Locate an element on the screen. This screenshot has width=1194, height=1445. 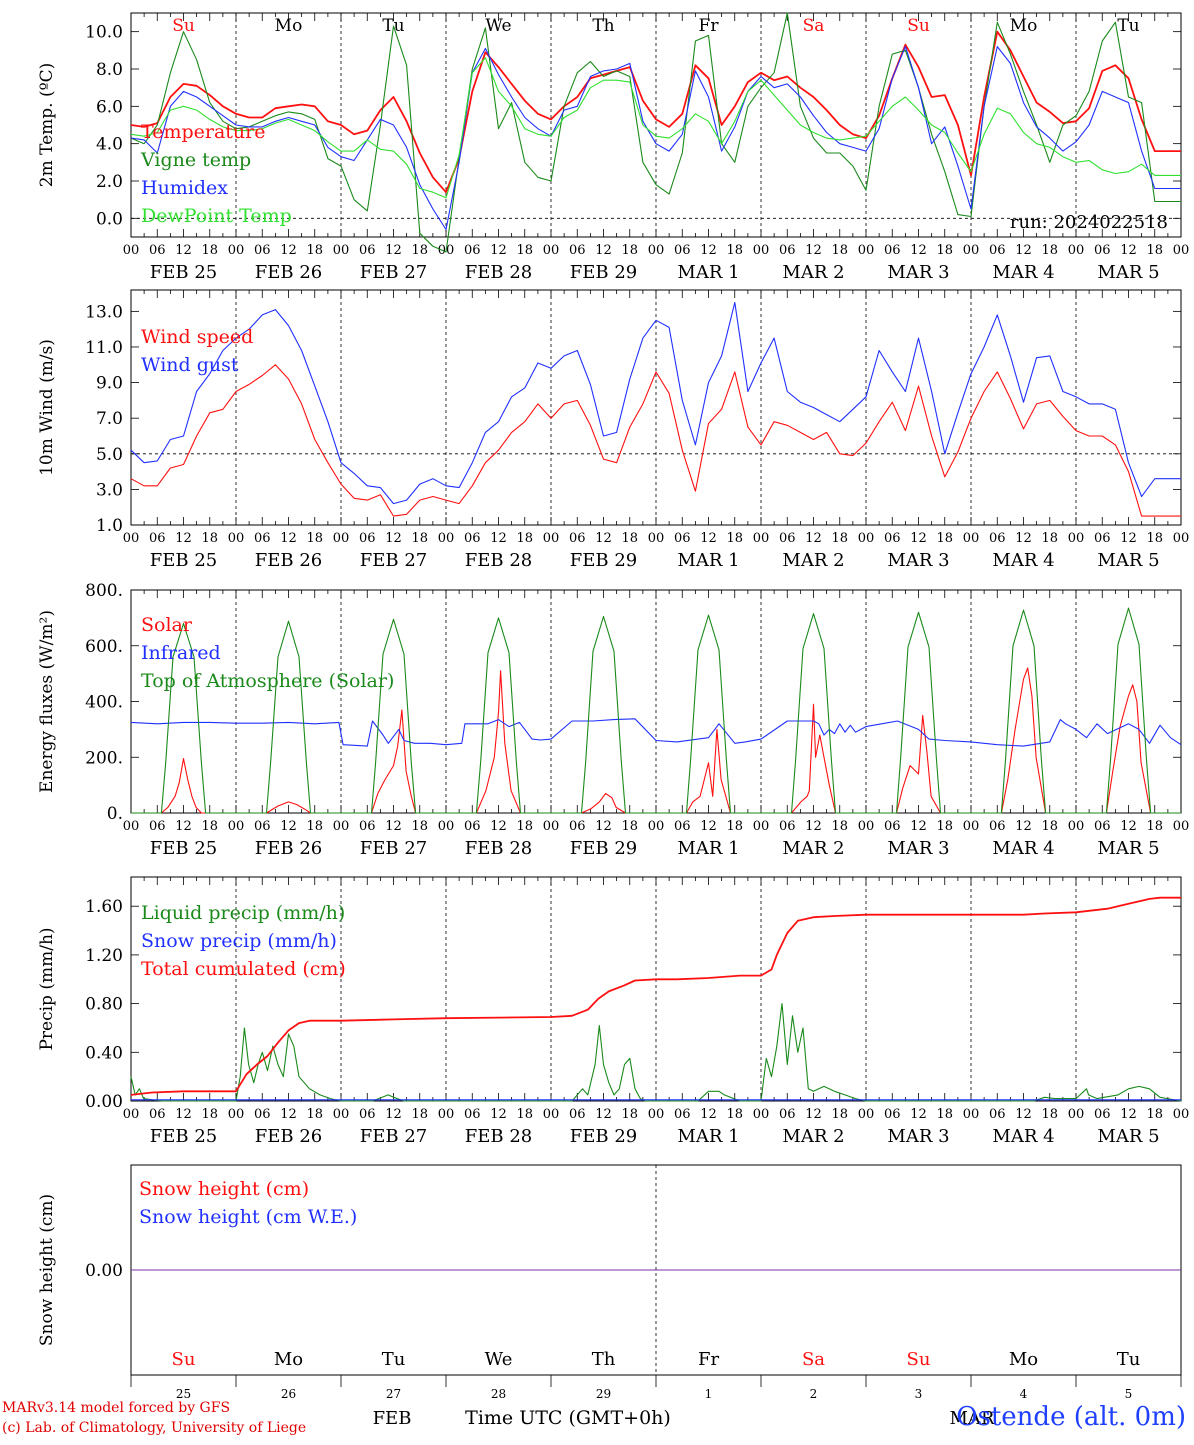
snow-weekday-label: Tu is located at coordinates (394, 1359).